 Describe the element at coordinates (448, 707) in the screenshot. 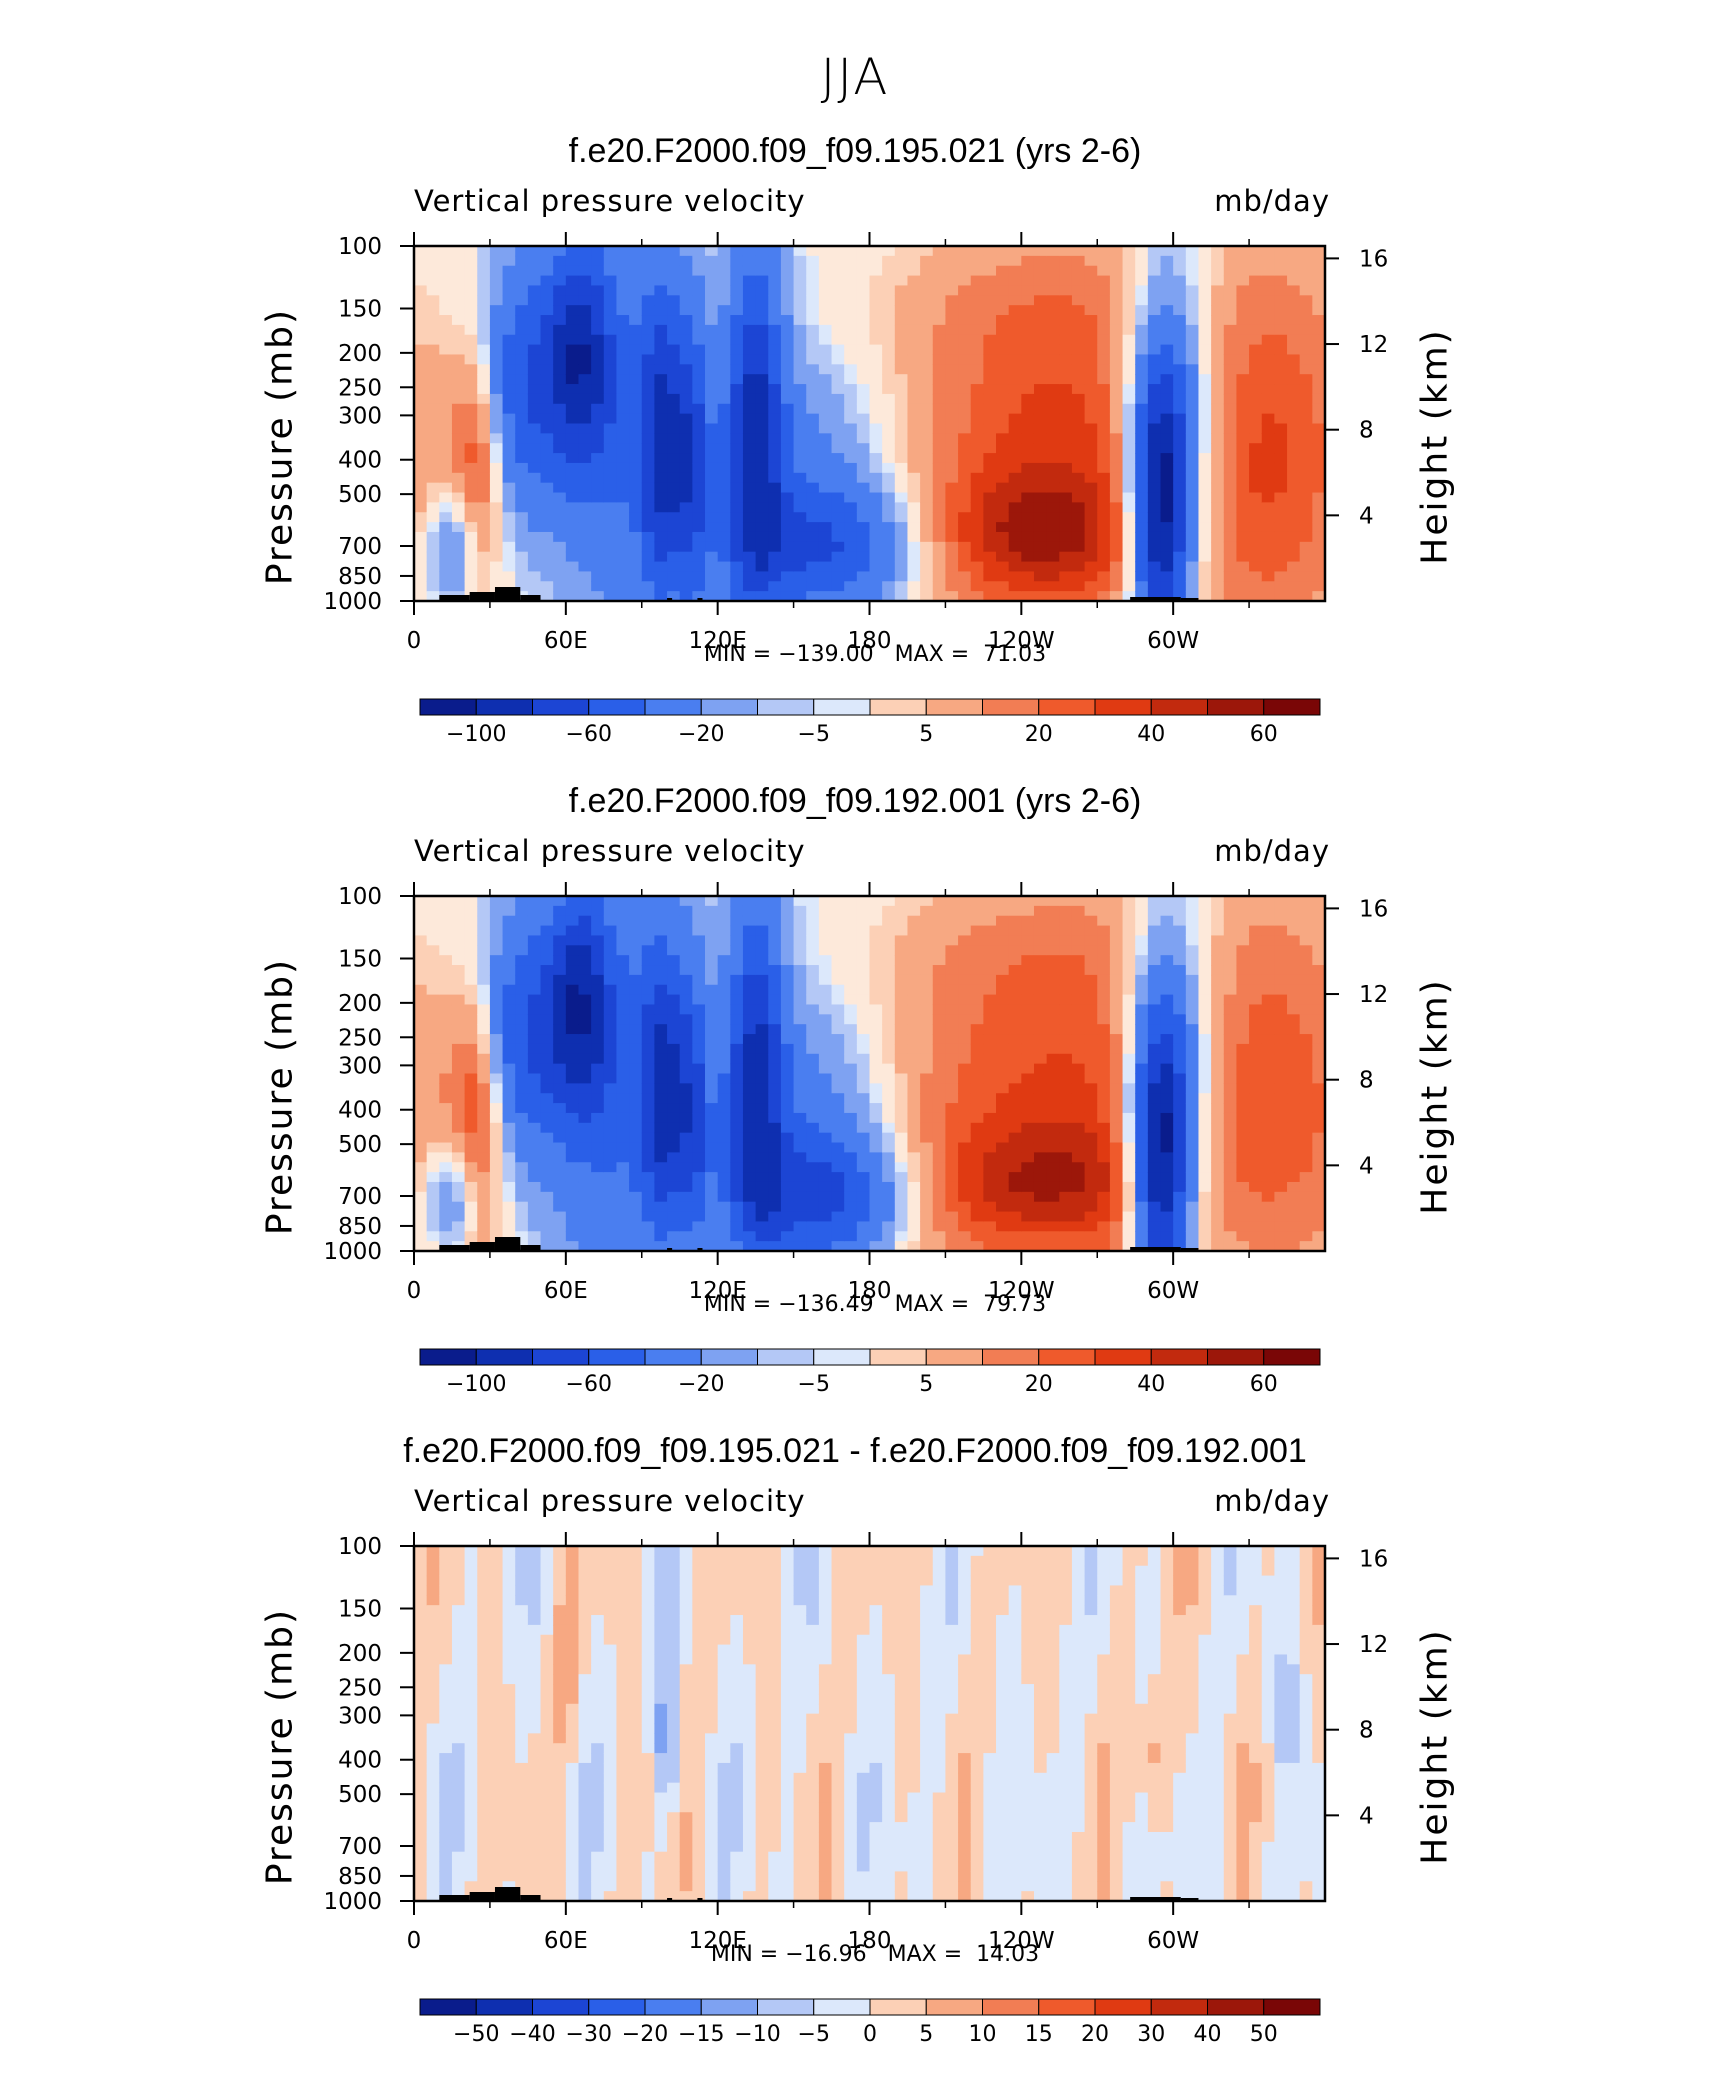

I see `colorbar-box` at that location.